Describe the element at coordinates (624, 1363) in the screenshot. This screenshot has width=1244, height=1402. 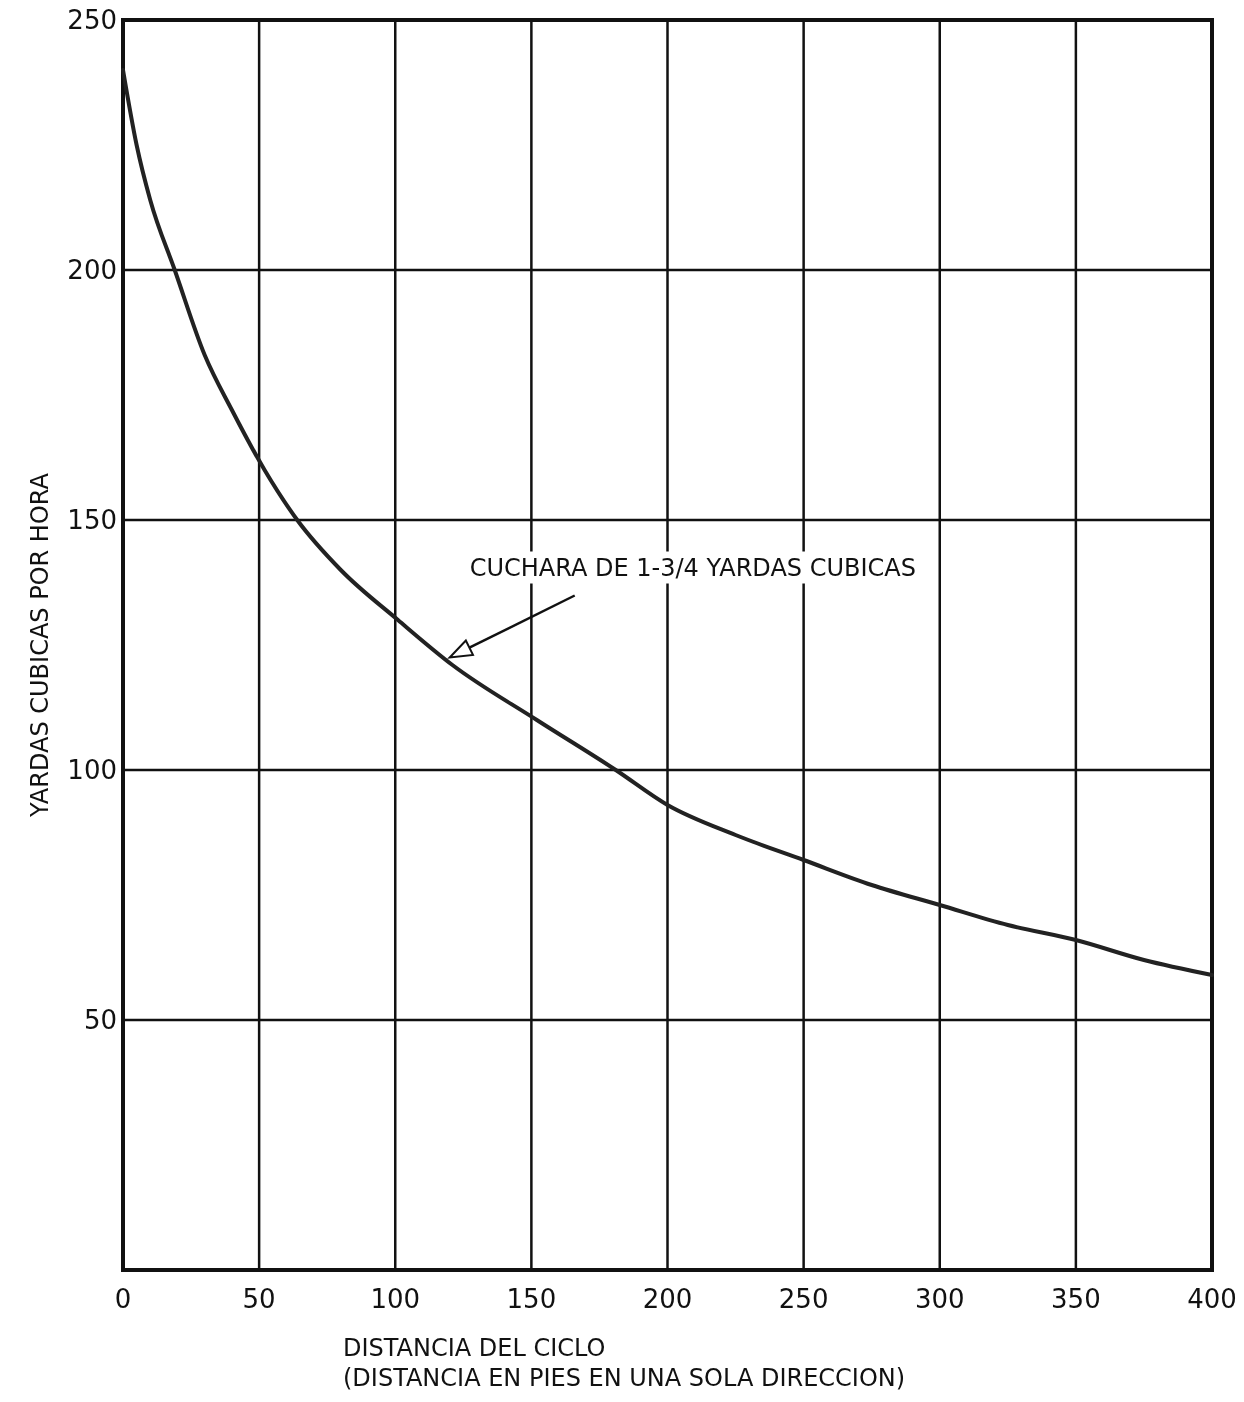
I see `x-axis-title: DISTANCIA DEL CICLO (DISTANCIA EN PIES EN UNA SOLA DIRECCION)` at that location.